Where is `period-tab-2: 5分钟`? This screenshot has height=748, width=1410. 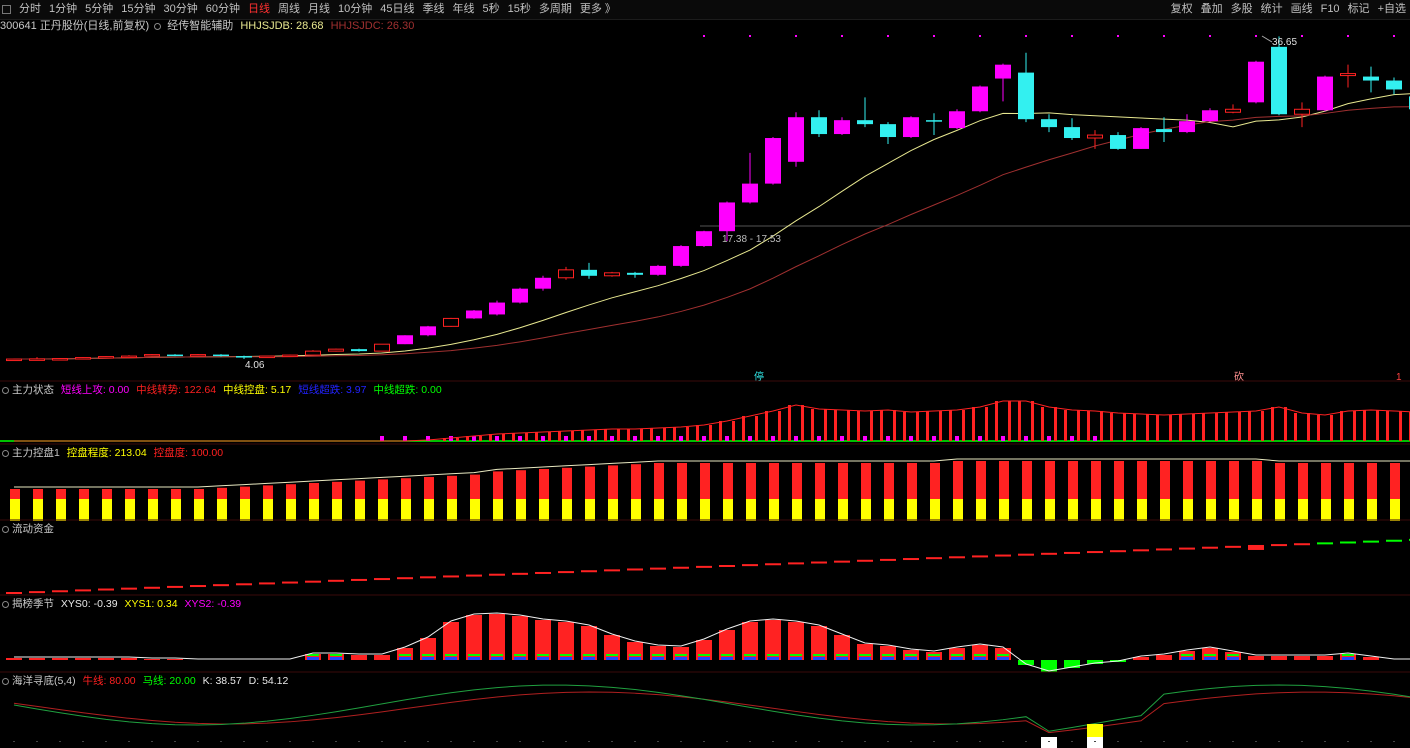
period-tab-2: 5分钟 is located at coordinates (99, 9).